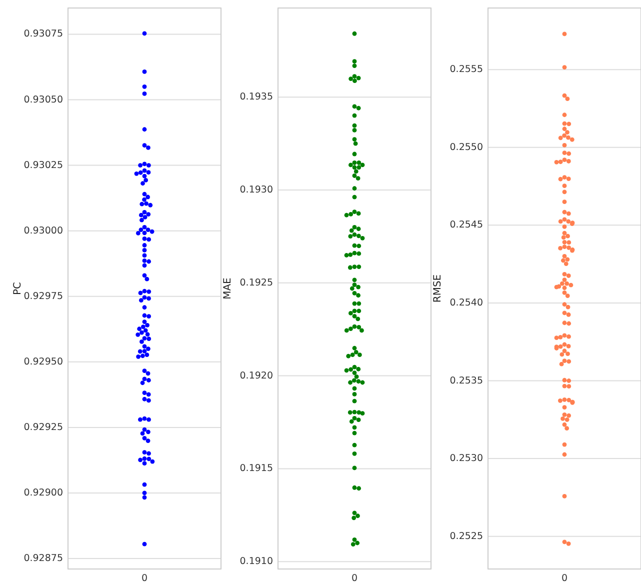 Image resolution: width=641 pixels, height=586 pixels. What do you see at coordinates (256, 468) in the screenshot?
I see `y-tick-label: 0.1915` at bounding box center [256, 468].